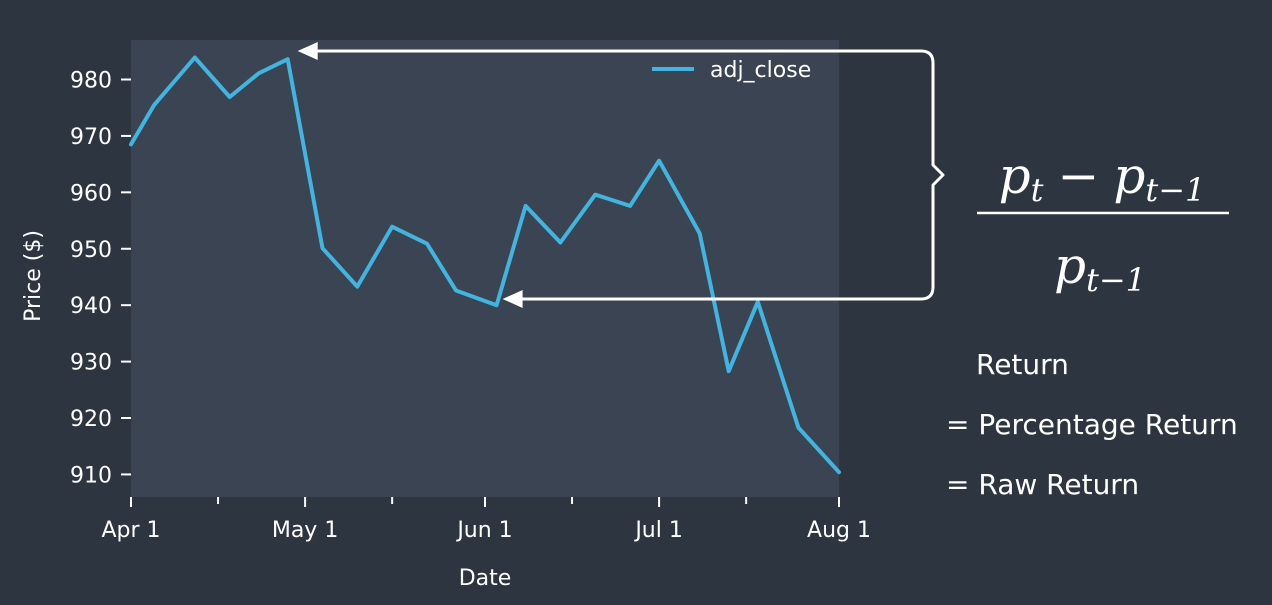 This screenshot has width=1272, height=605. What do you see at coordinates (305, 530) in the screenshot?
I see `x-tick-label-1: May 1` at bounding box center [305, 530].